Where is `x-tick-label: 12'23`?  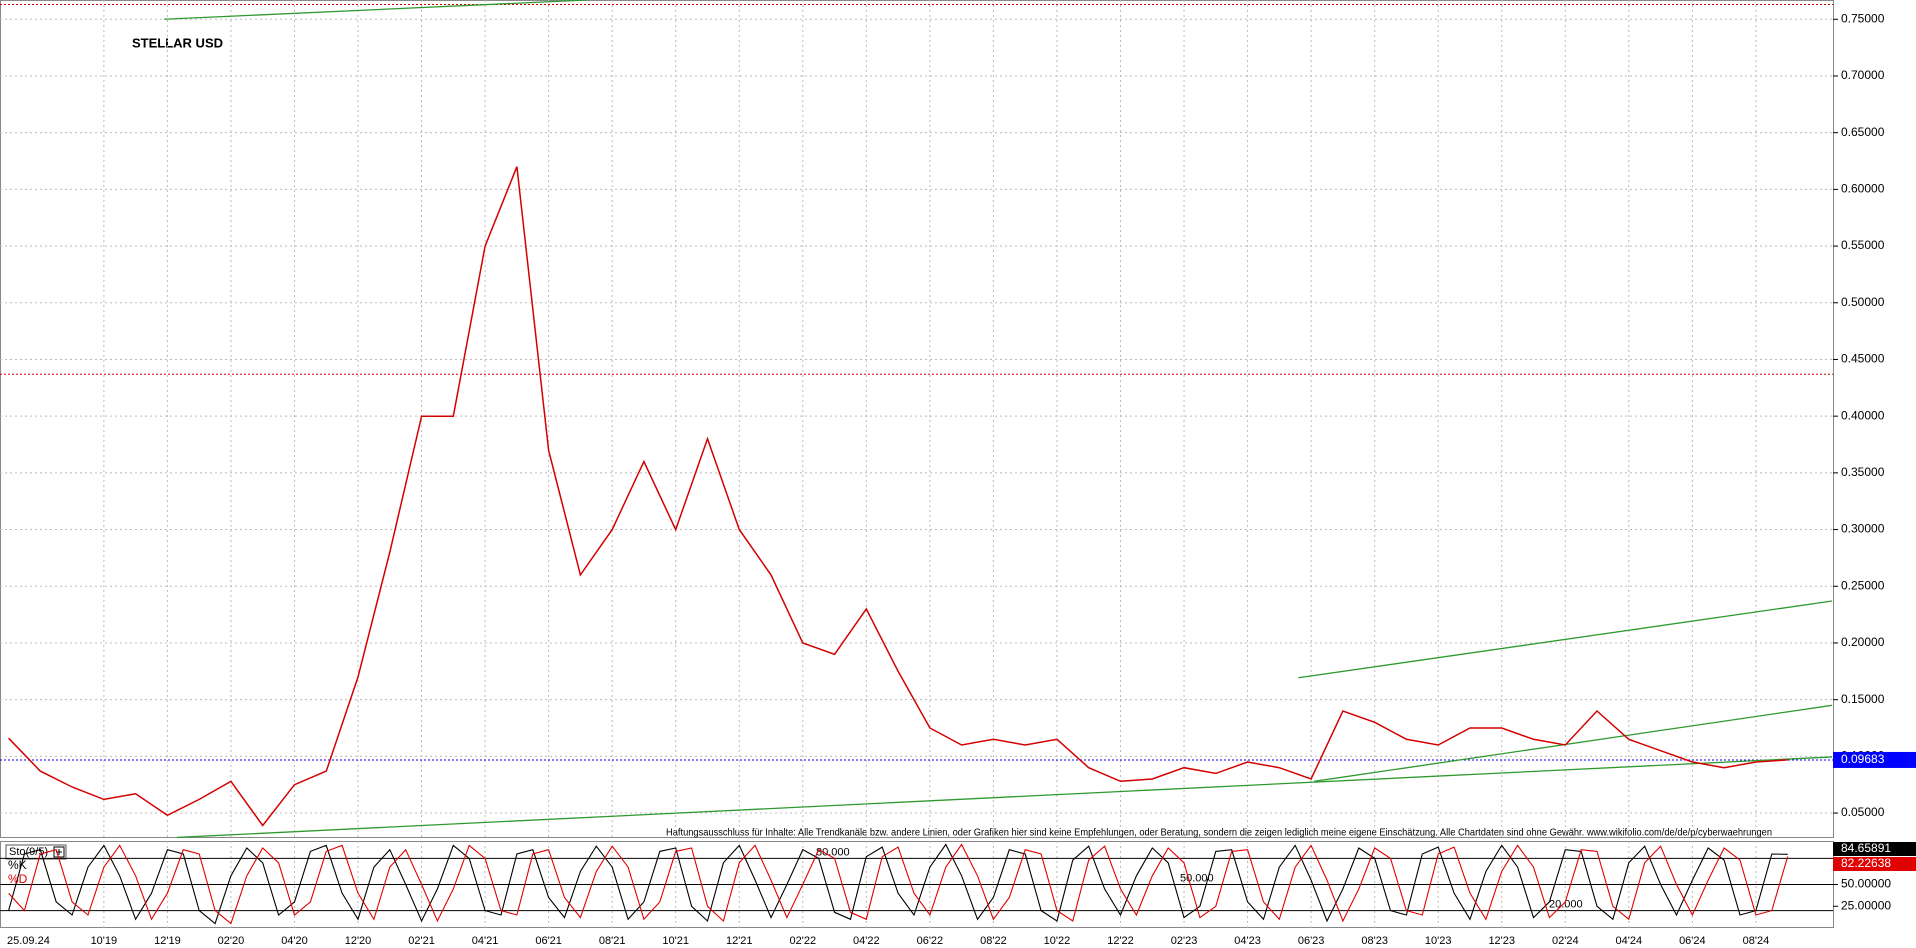 x-tick-label: 12'23 is located at coordinates (1501, 941).